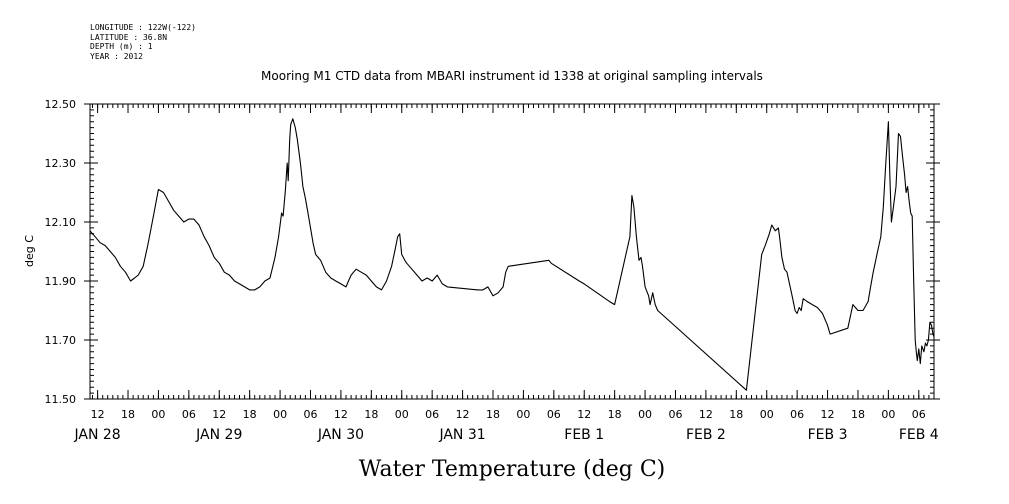  Describe the element at coordinates (706, 435) in the screenshot. I see `x-day-label: FEB 2` at that location.